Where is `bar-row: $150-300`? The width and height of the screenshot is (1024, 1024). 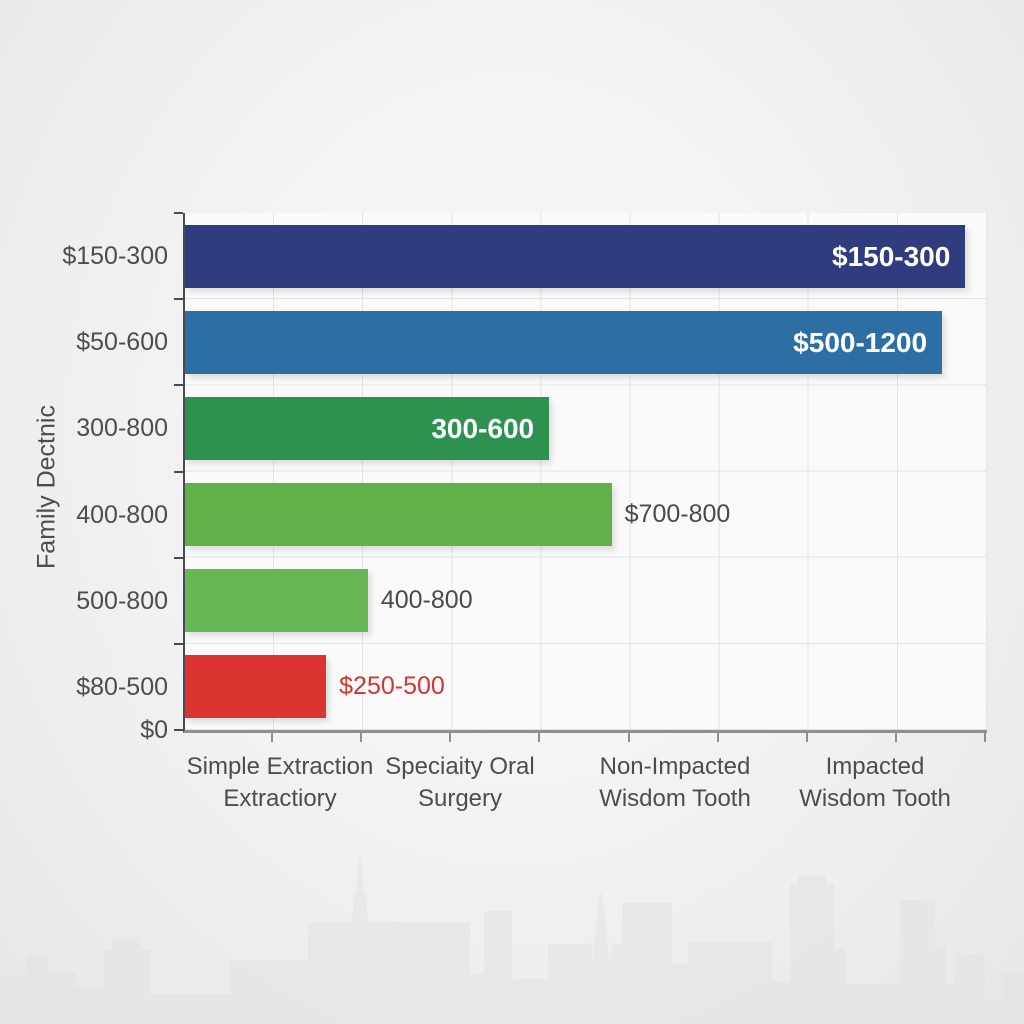
bar-row: $150-300 is located at coordinates (586, 256).